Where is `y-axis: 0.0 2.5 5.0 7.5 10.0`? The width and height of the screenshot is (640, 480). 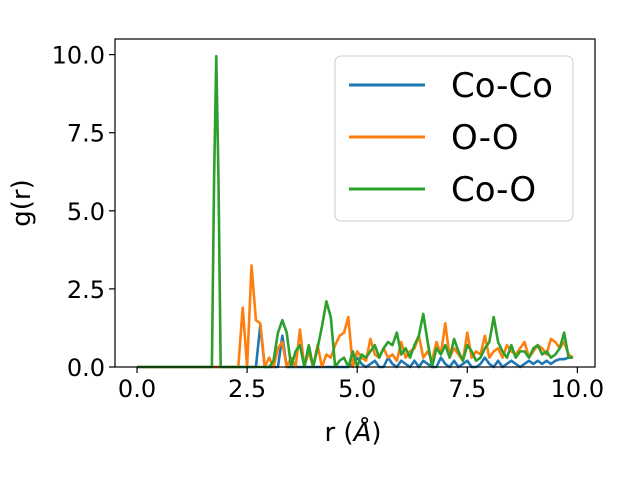 y-axis: 0.0 2.5 5.0 7.5 10.0 is located at coordinates (83, 212).